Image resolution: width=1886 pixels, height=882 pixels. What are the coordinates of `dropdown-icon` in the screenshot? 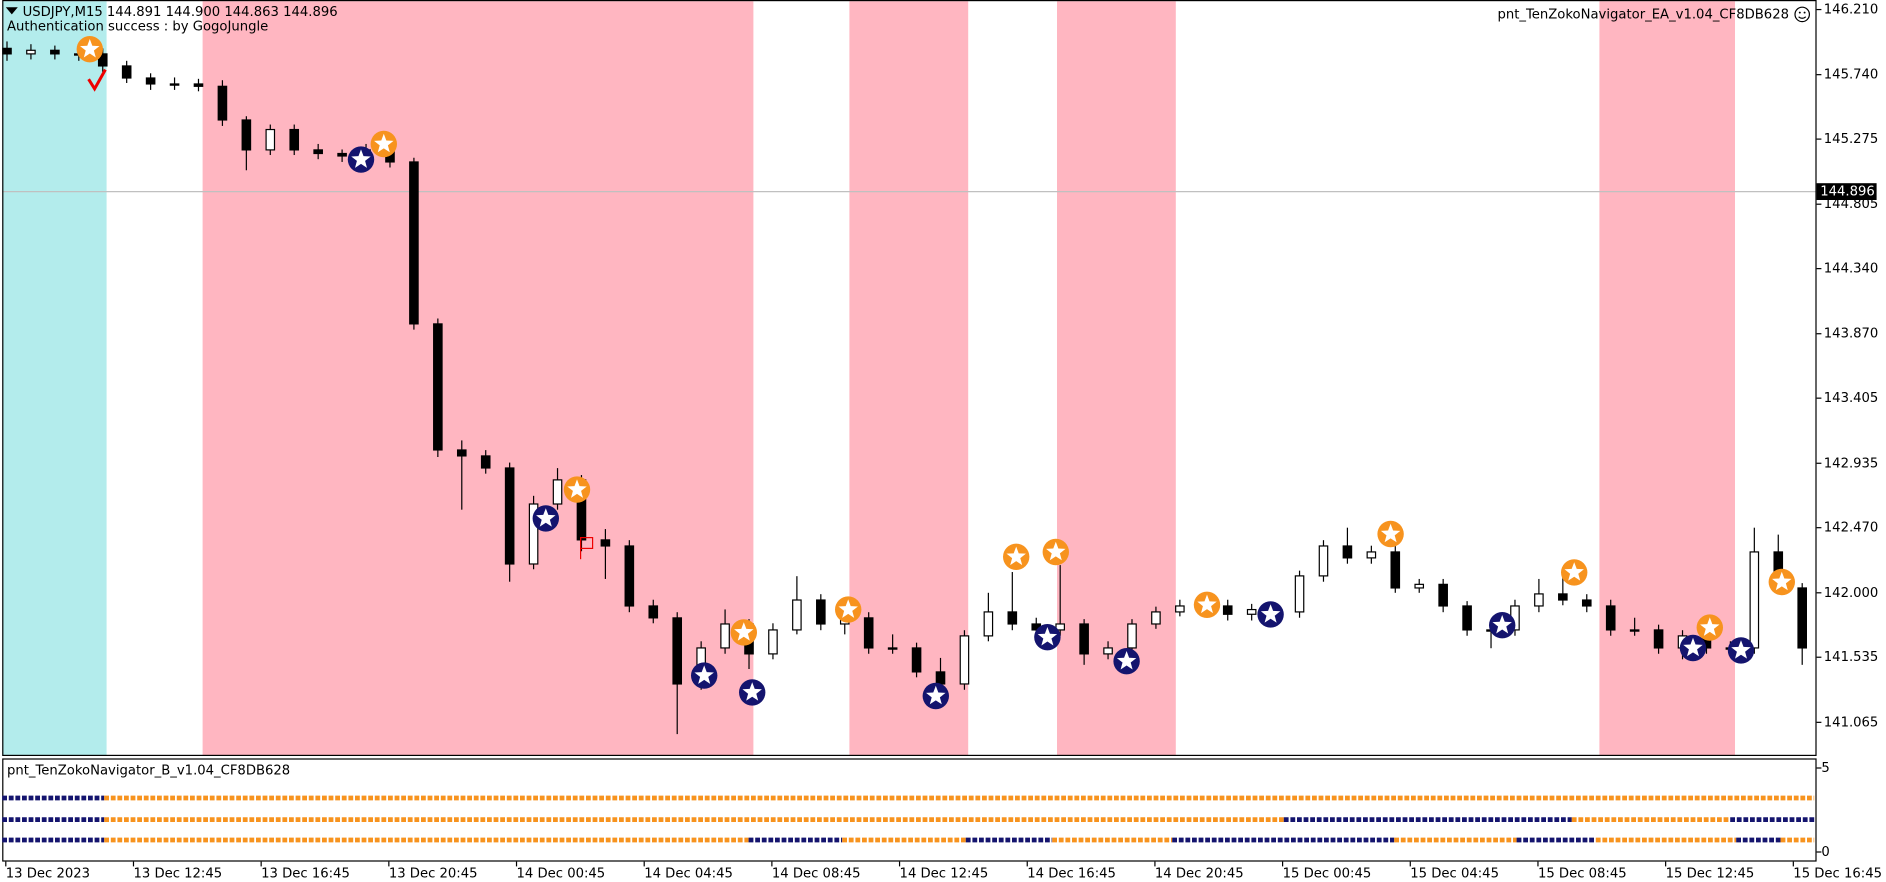 It's located at (11, 11).